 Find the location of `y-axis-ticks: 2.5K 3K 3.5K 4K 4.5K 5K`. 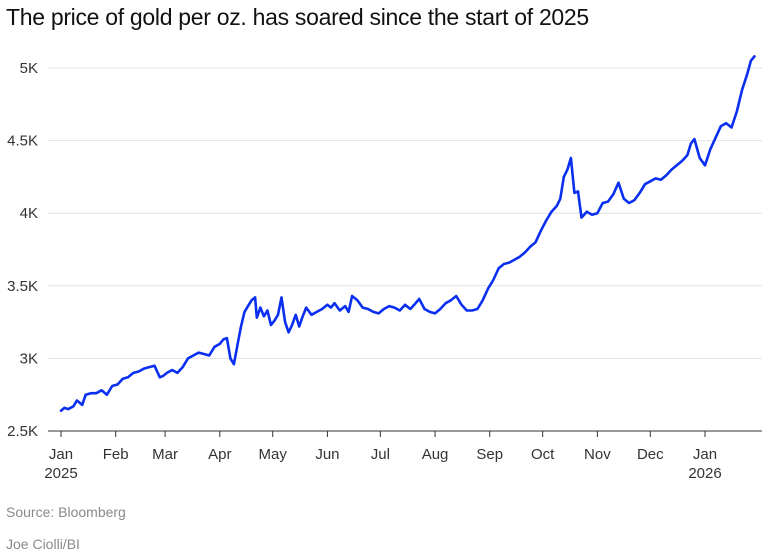

y-axis-ticks: 2.5K 3K 3.5K 4K 4.5K 5K is located at coordinates (22, 250).